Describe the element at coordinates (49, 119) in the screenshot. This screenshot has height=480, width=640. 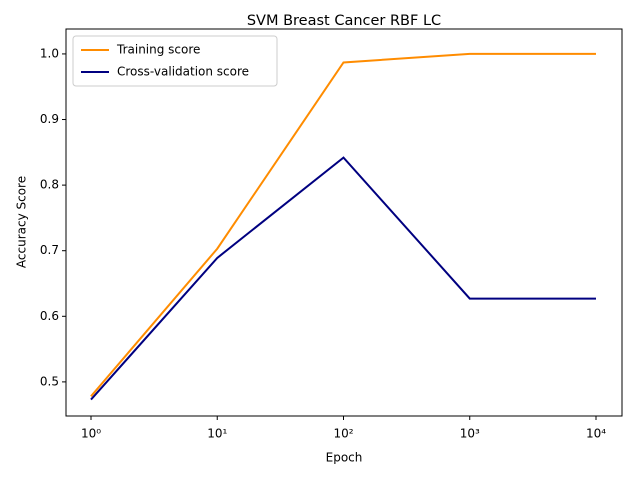
I see `y-tick-label: 0.9` at that location.